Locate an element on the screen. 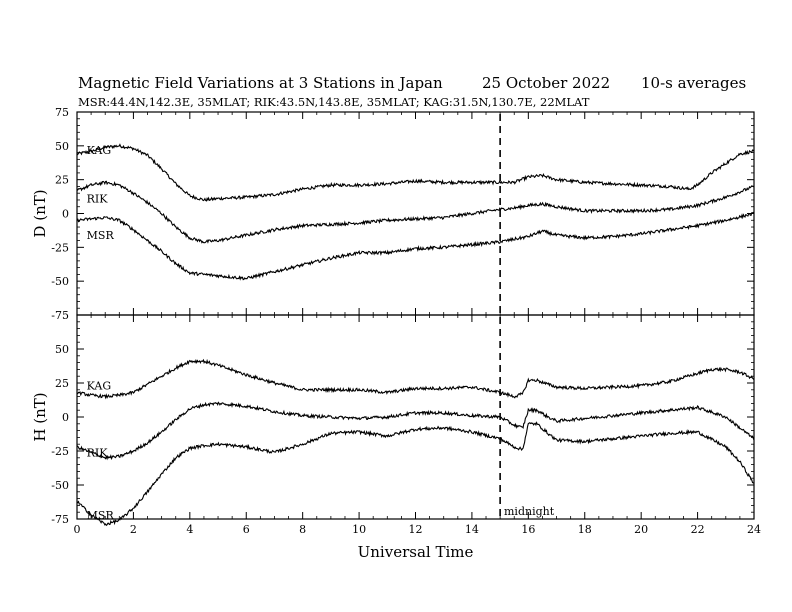 This screenshot has height=612, width=792. x-tick-label: 22 is located at coordinates (698, 529).